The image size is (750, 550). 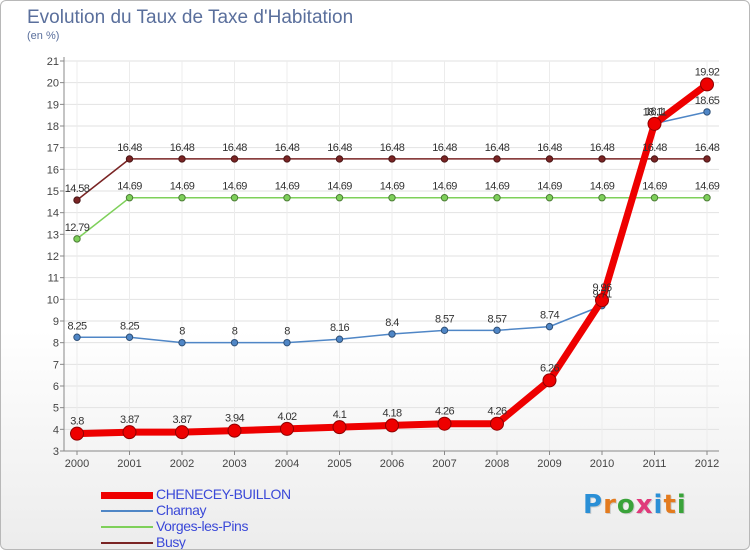 What do you see at coordinates (496, 319) in the screenshot?
I see `data-label: 8.57` at bounding box center [496, 319].